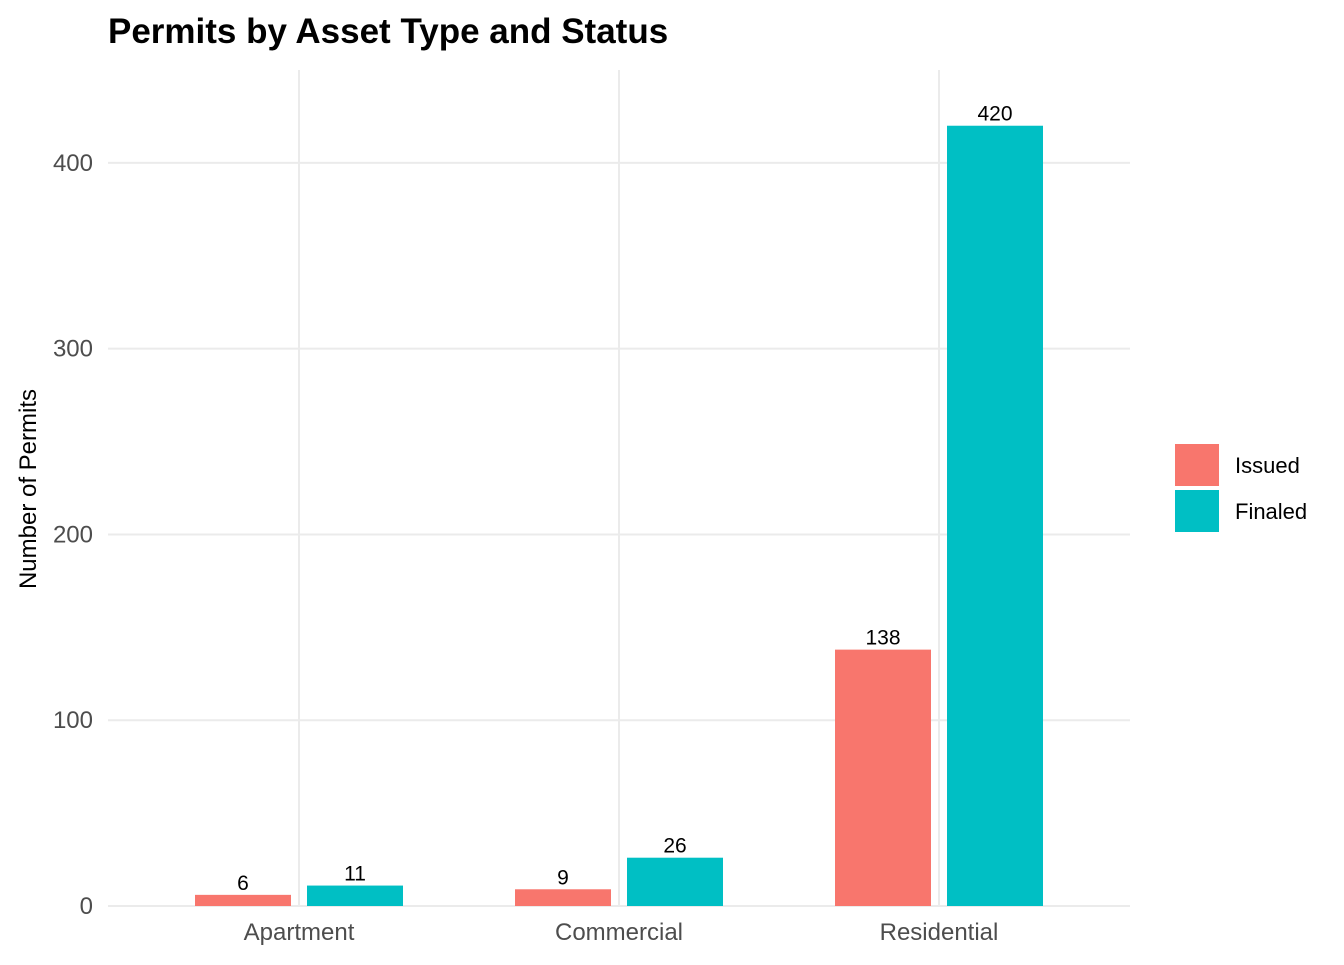  Describe the element at coordinates (73, 349) in the screenshot. I see `y-tick-label-300: 300` at that location.